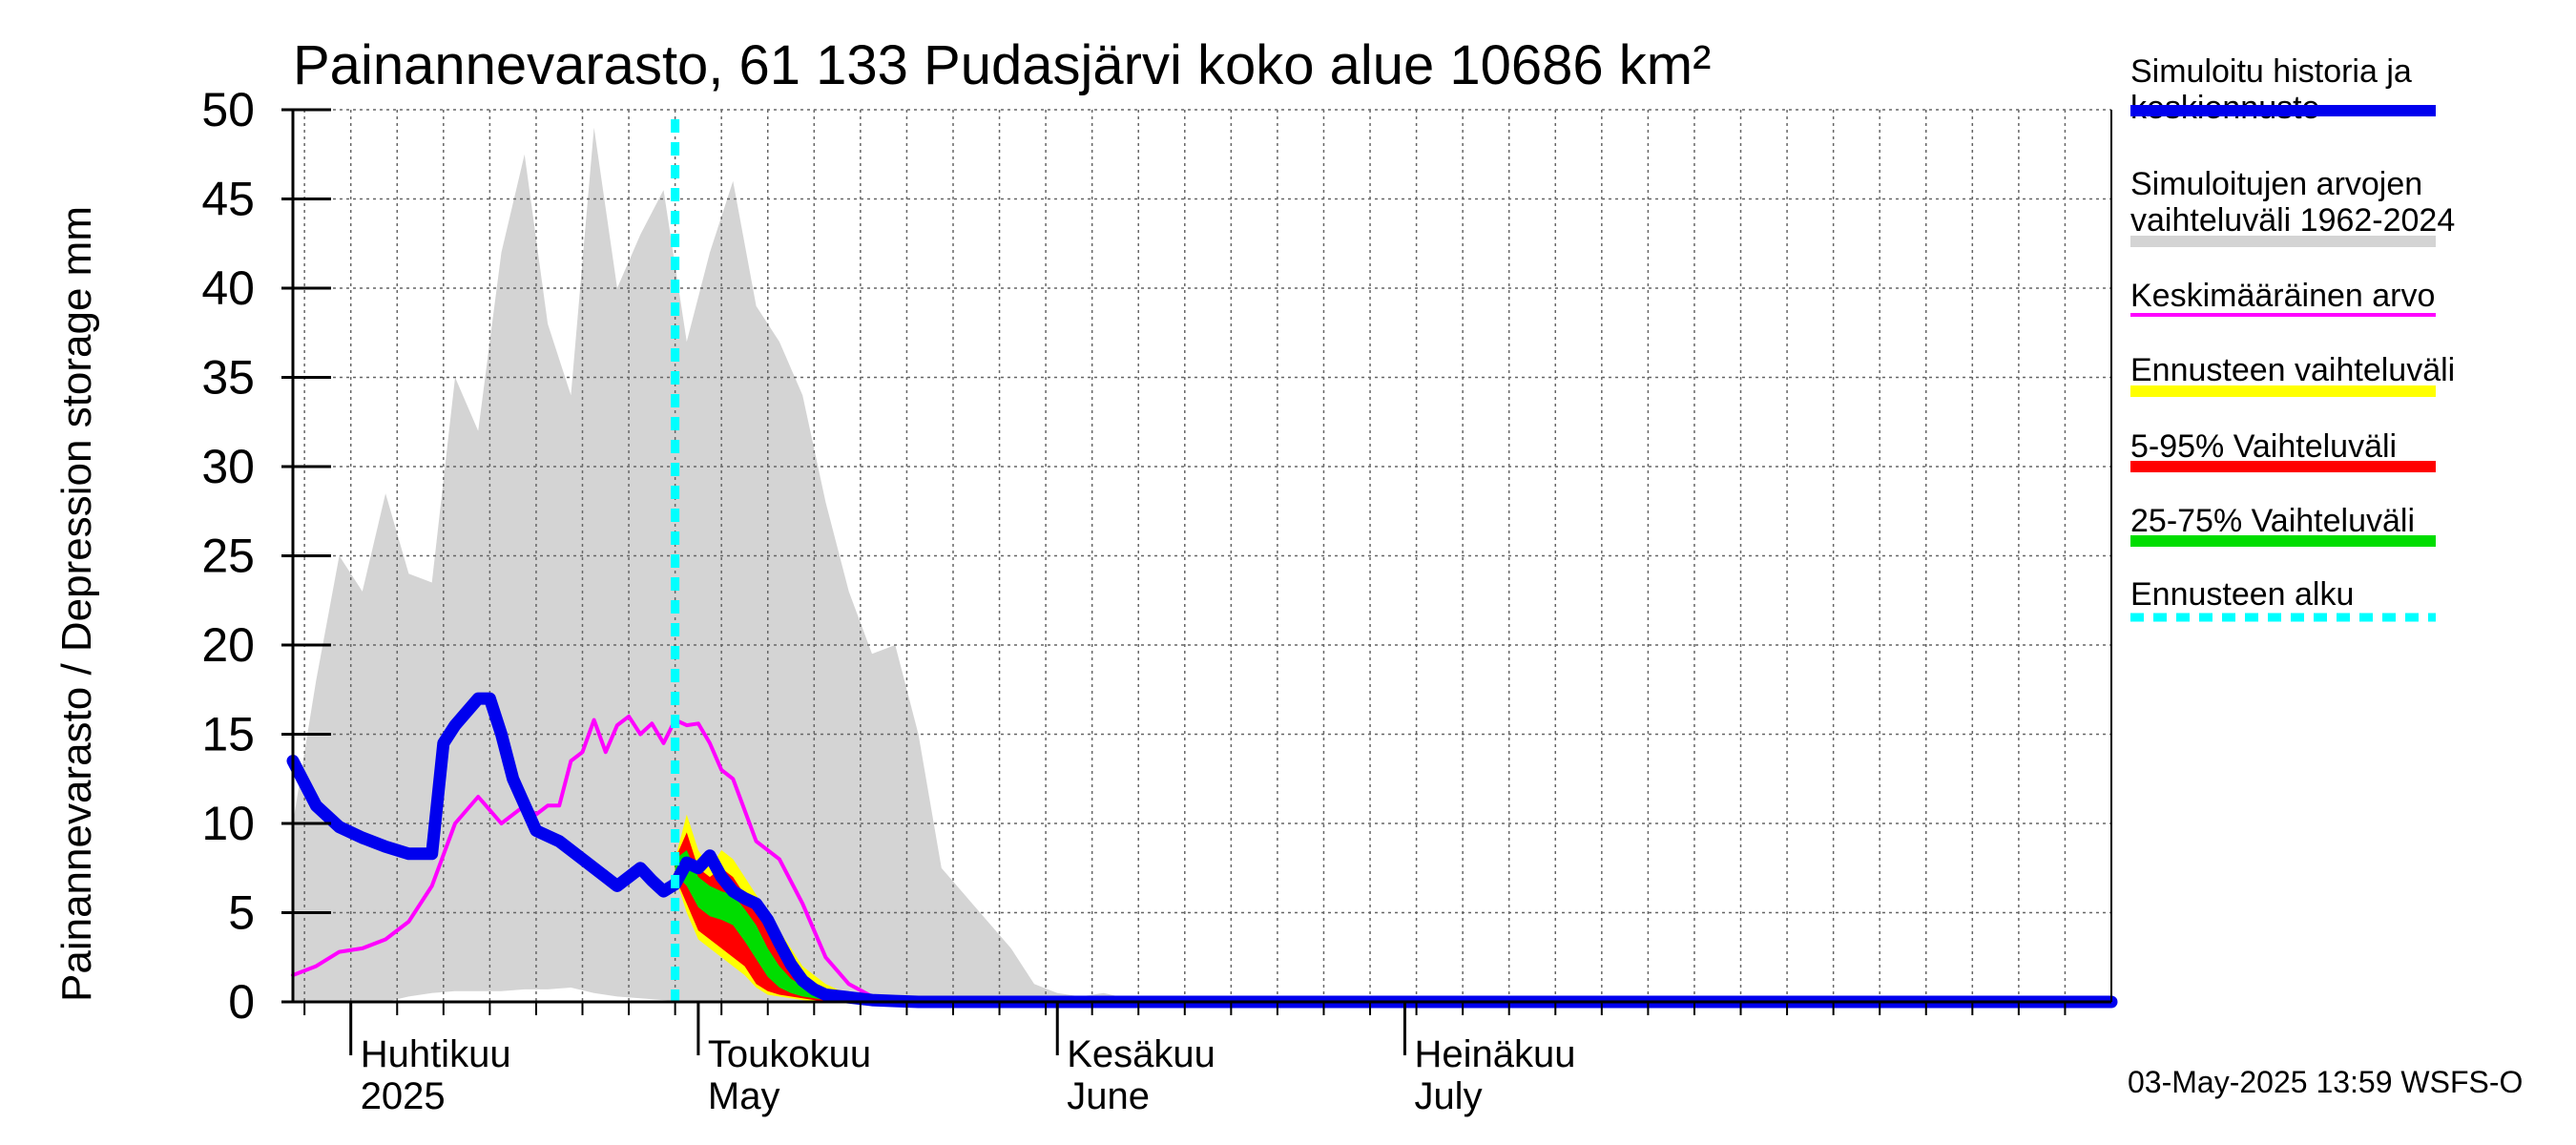 Image resolution: width=2576 pixels, height=1145 pixels. What do you see at coordinates (1448, 1096) in the screenshot?
I see `x-month-sublabel: July` at bounding box center [1448, 1096].